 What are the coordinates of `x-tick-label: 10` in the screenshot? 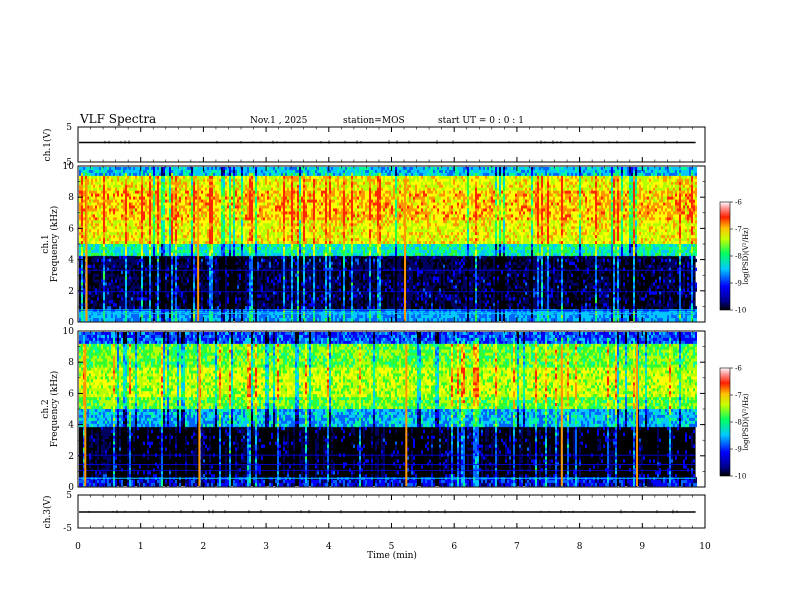 It's located at (705, 547).